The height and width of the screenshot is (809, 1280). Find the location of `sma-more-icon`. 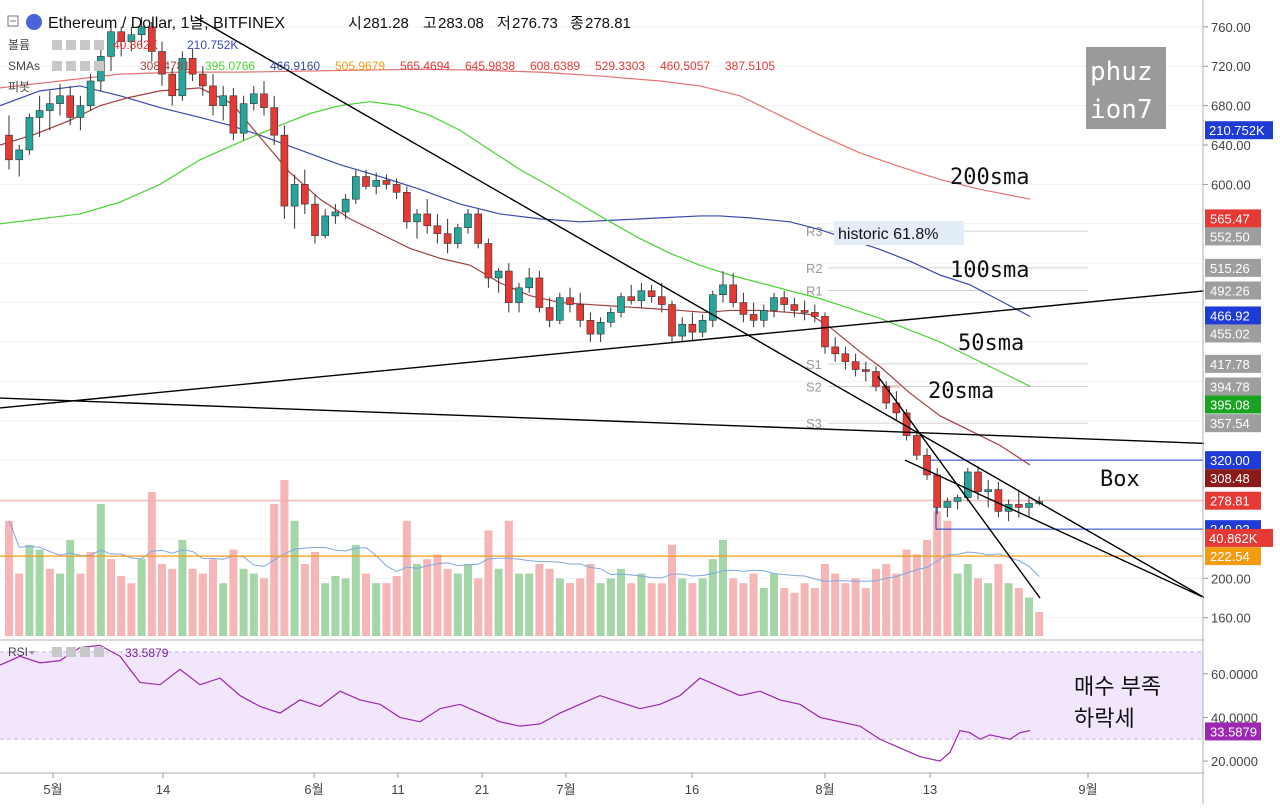

sma-more-icon is located at coordinates (99, 66).